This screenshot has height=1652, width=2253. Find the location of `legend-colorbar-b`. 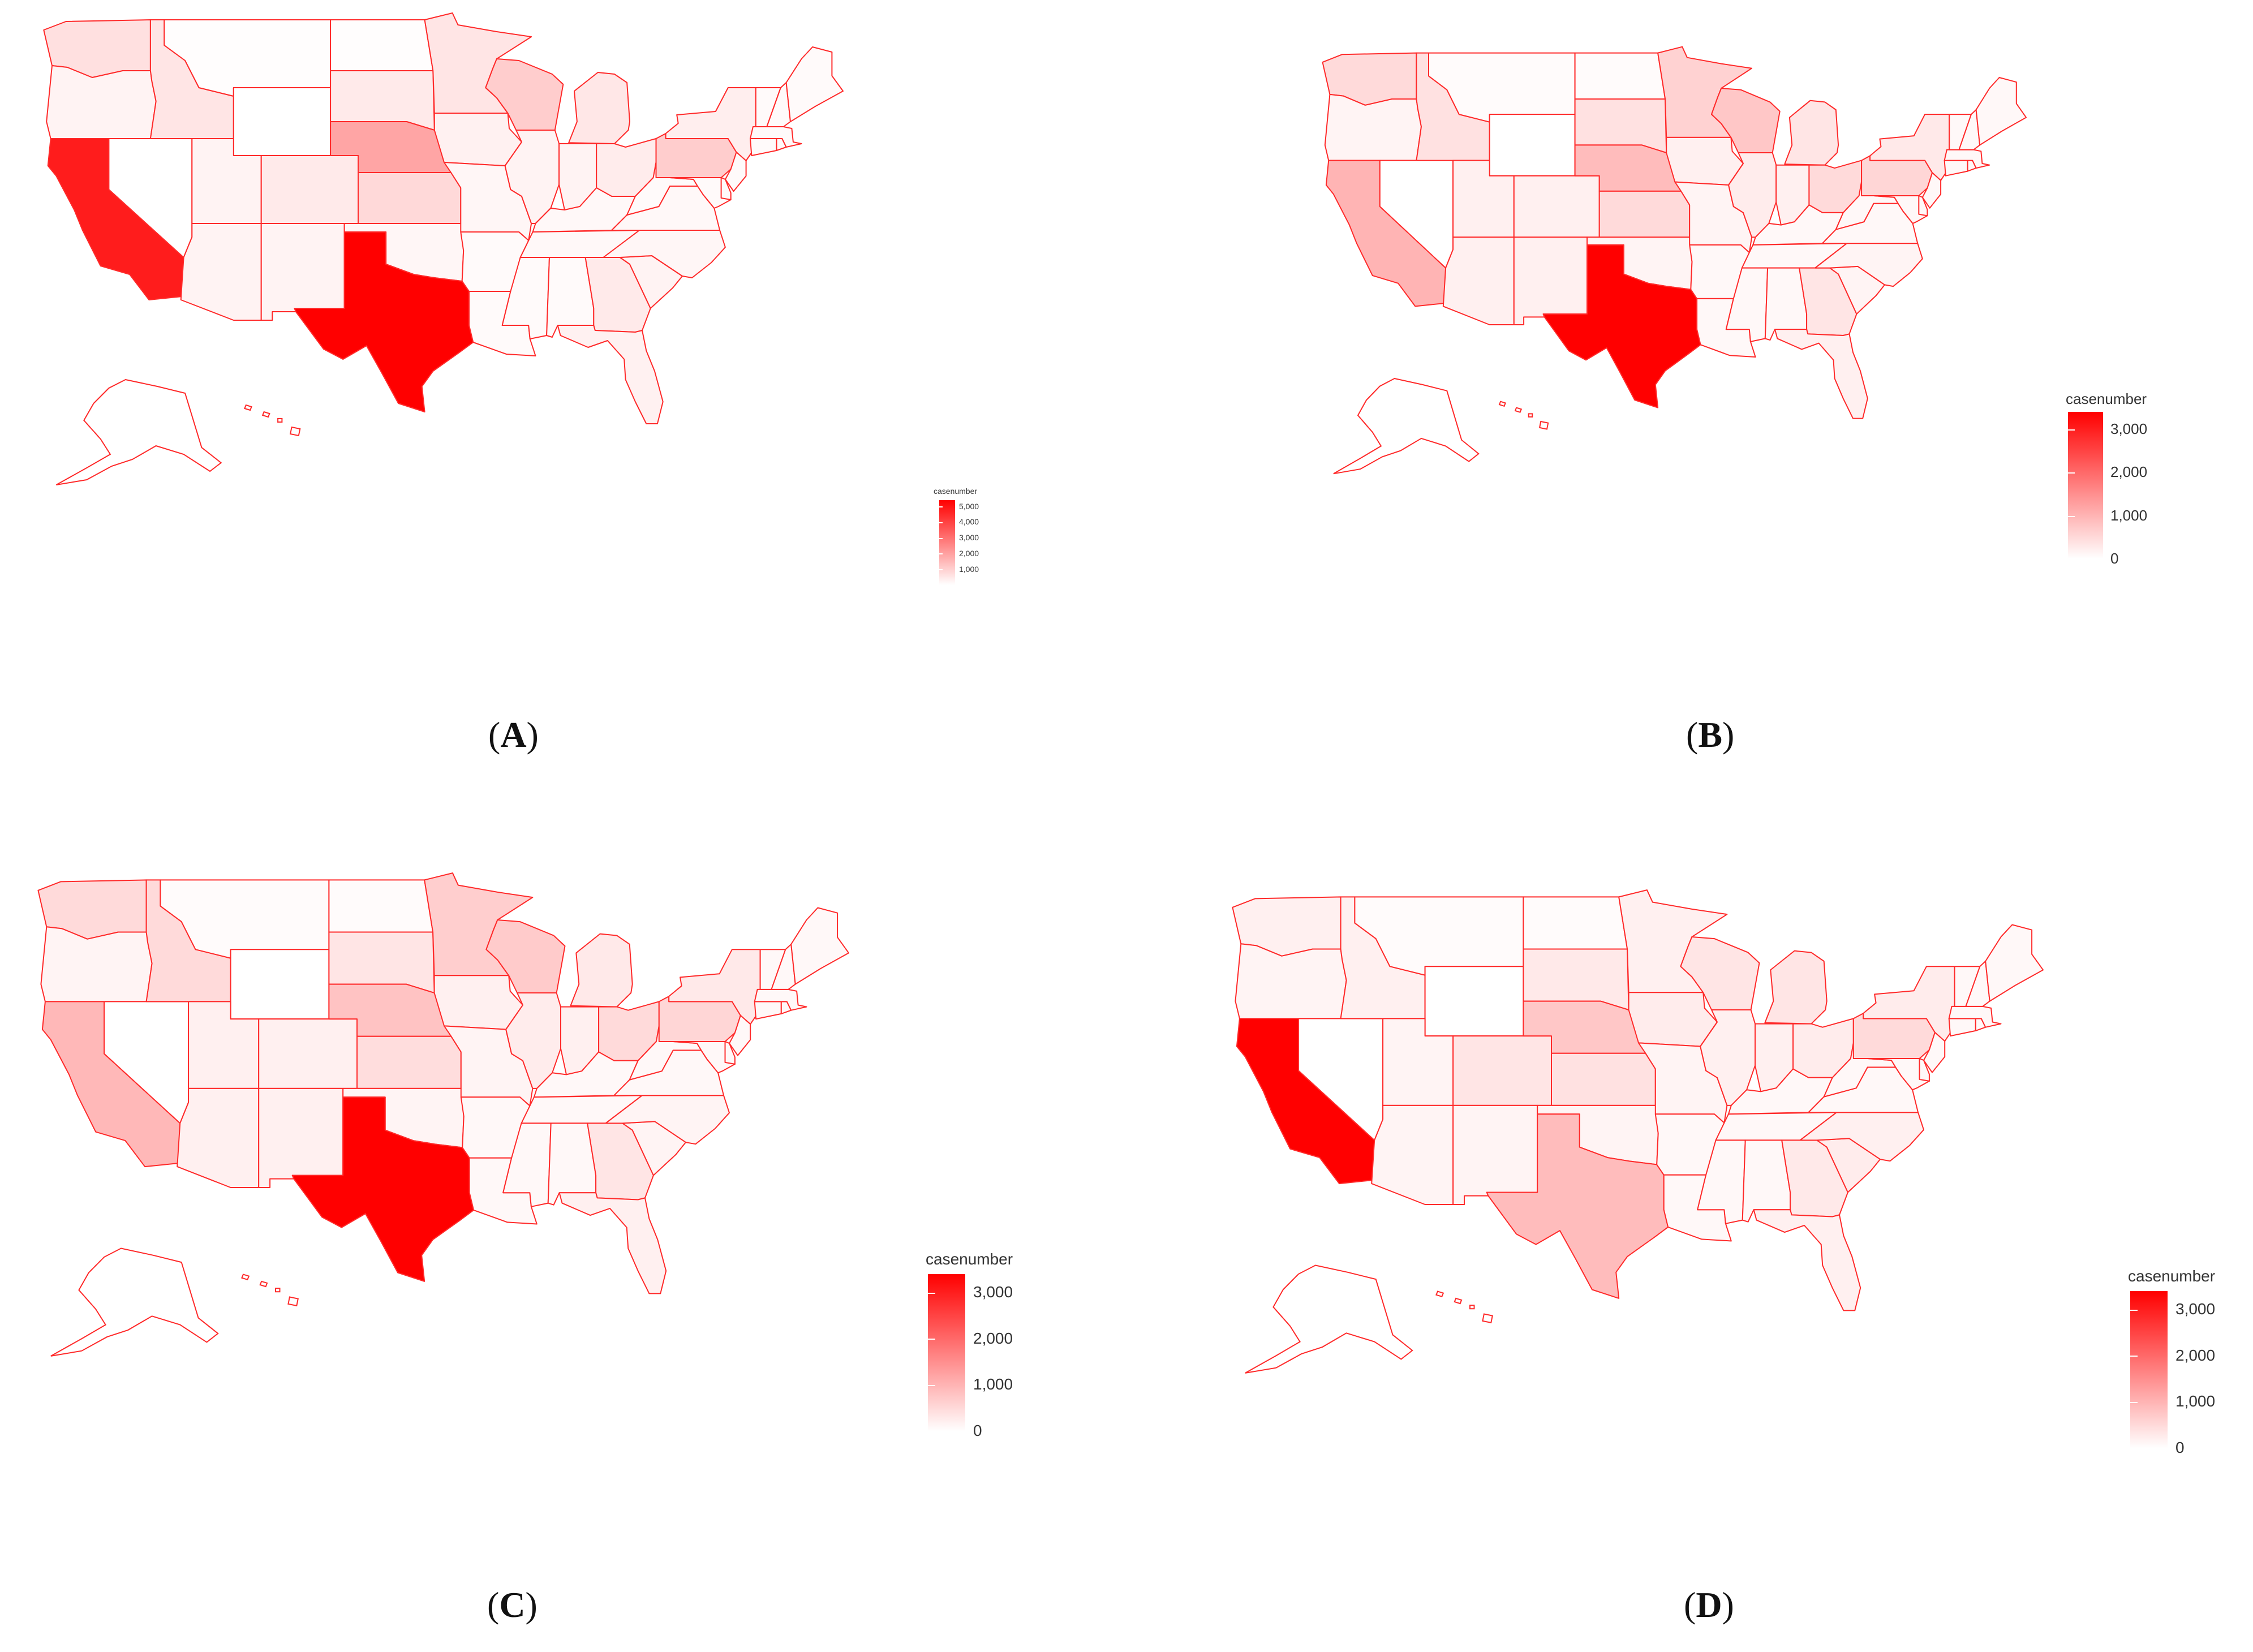

legend-colorbar-b is located at coordinates (2086, 485).